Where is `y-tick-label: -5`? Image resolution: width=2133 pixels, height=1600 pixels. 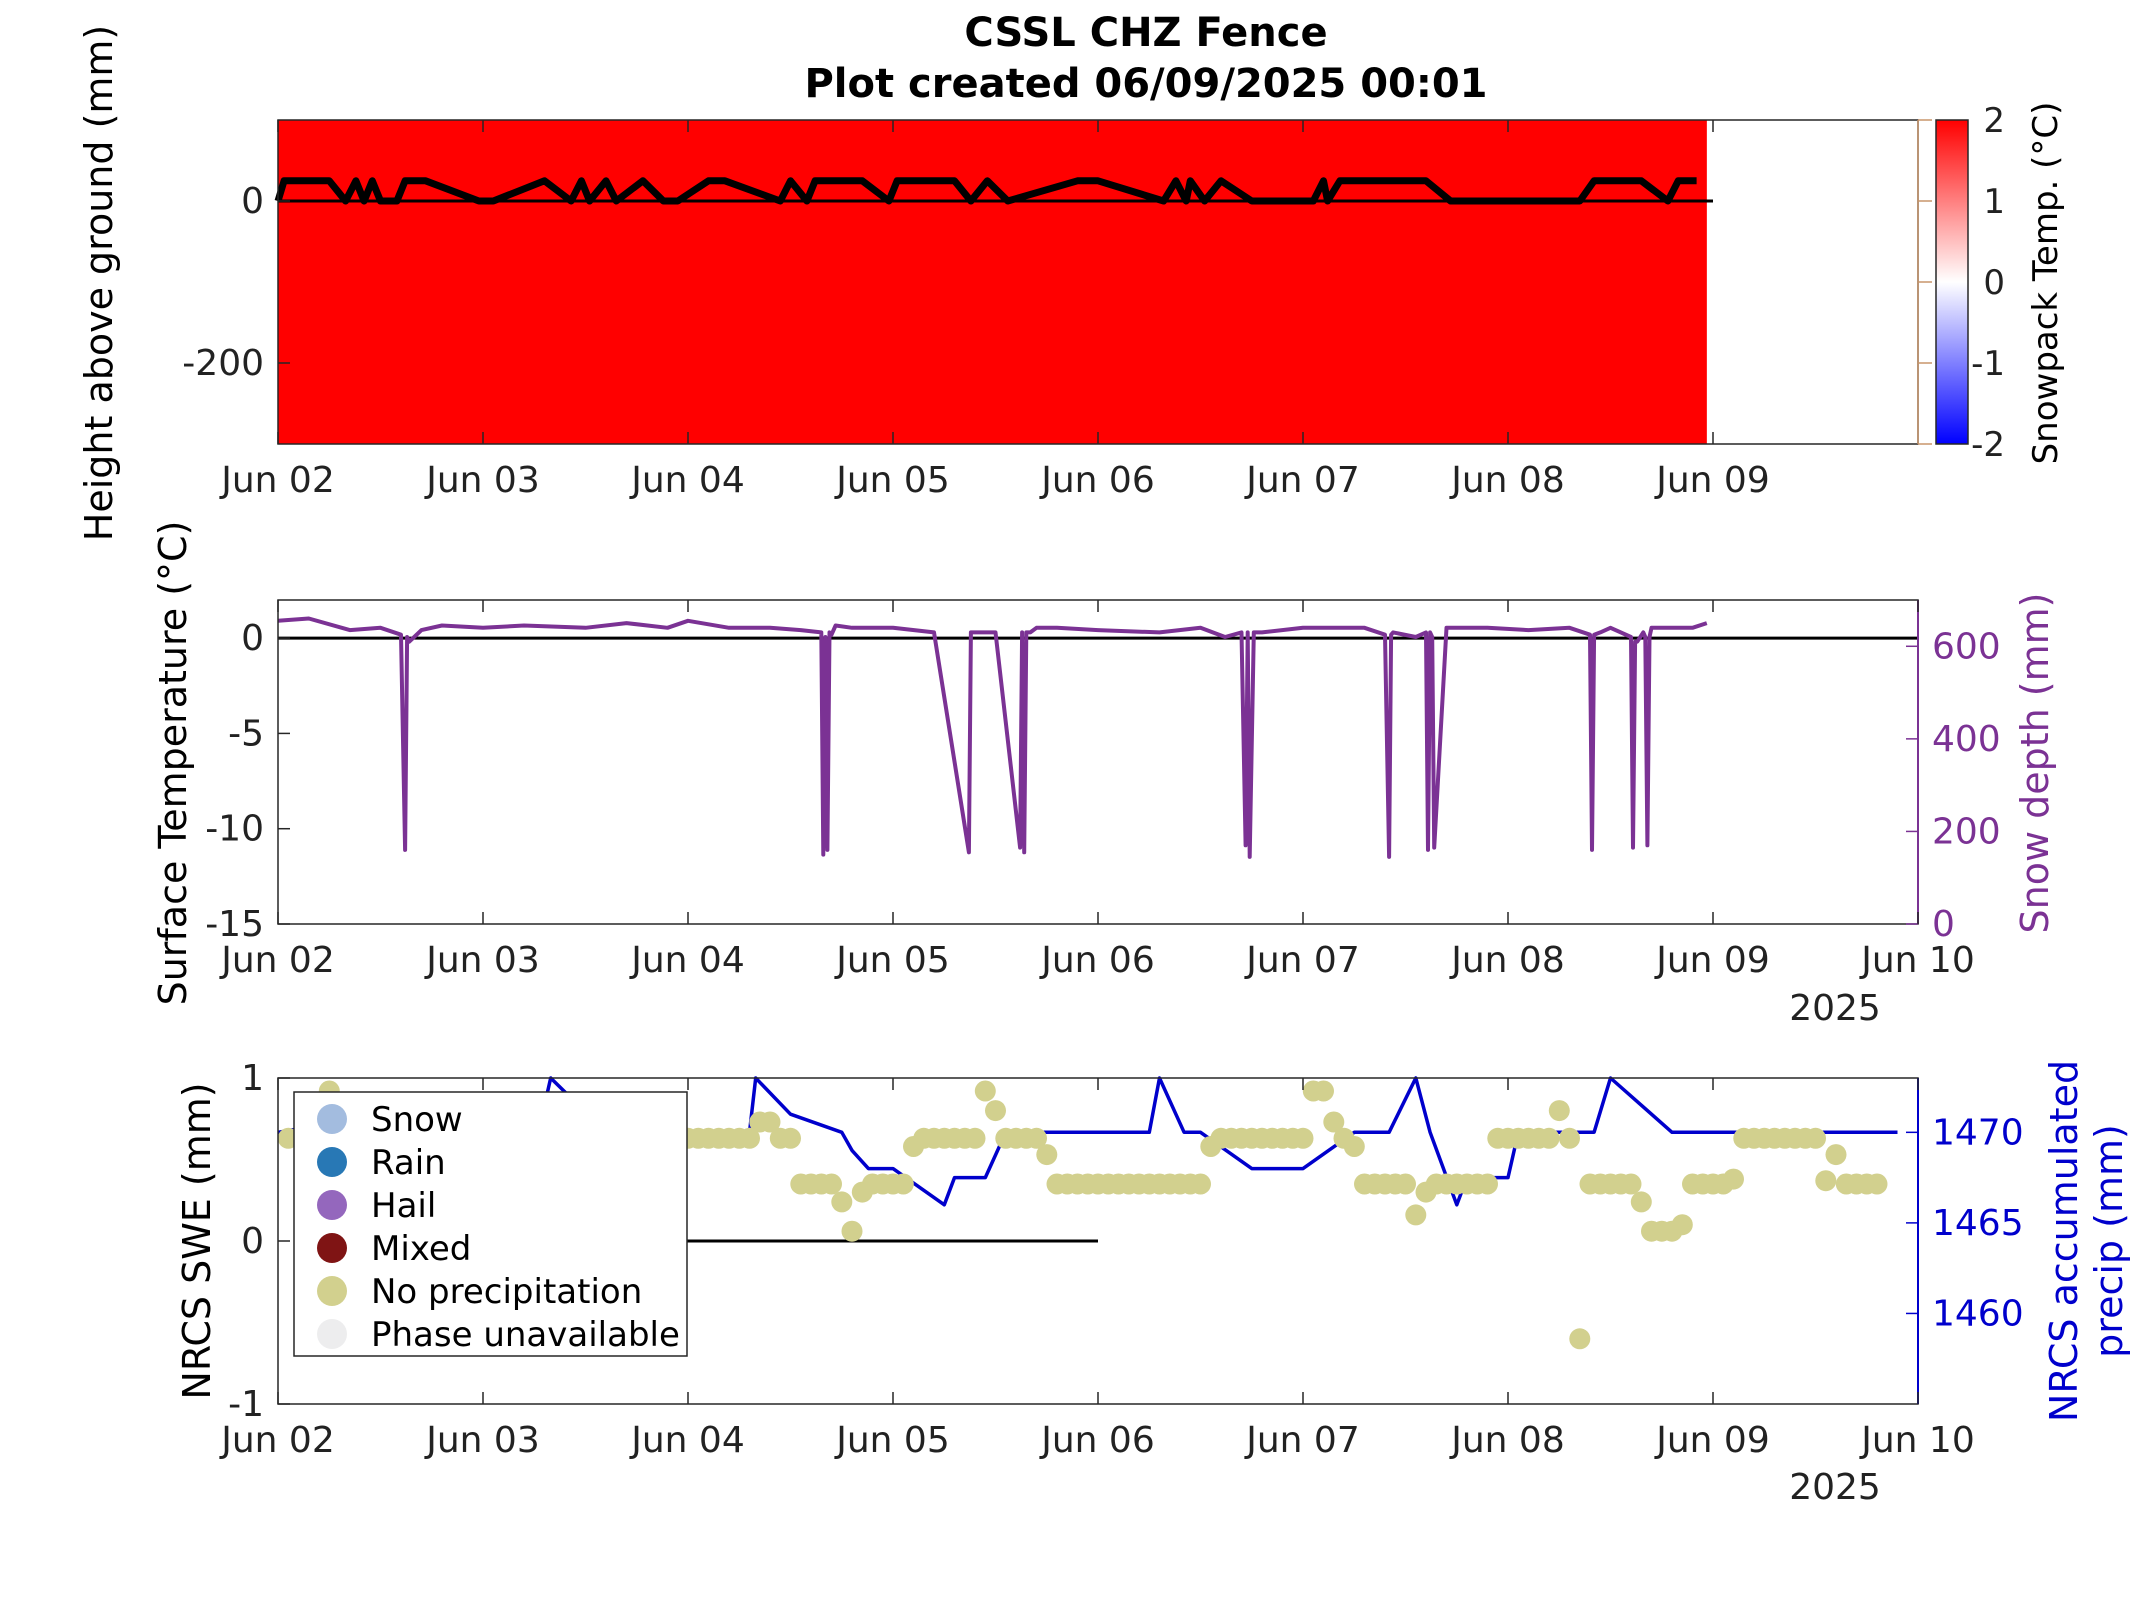
y-tick-label: -5 is located at coordinates (246, 733).